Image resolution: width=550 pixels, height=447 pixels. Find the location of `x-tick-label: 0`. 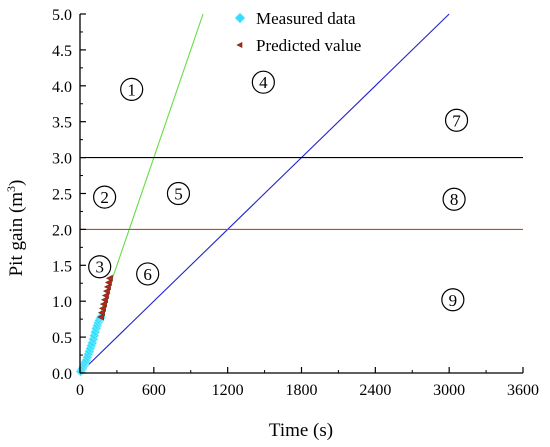

x-tick-label: 0 is located at coordinates (80, 390).